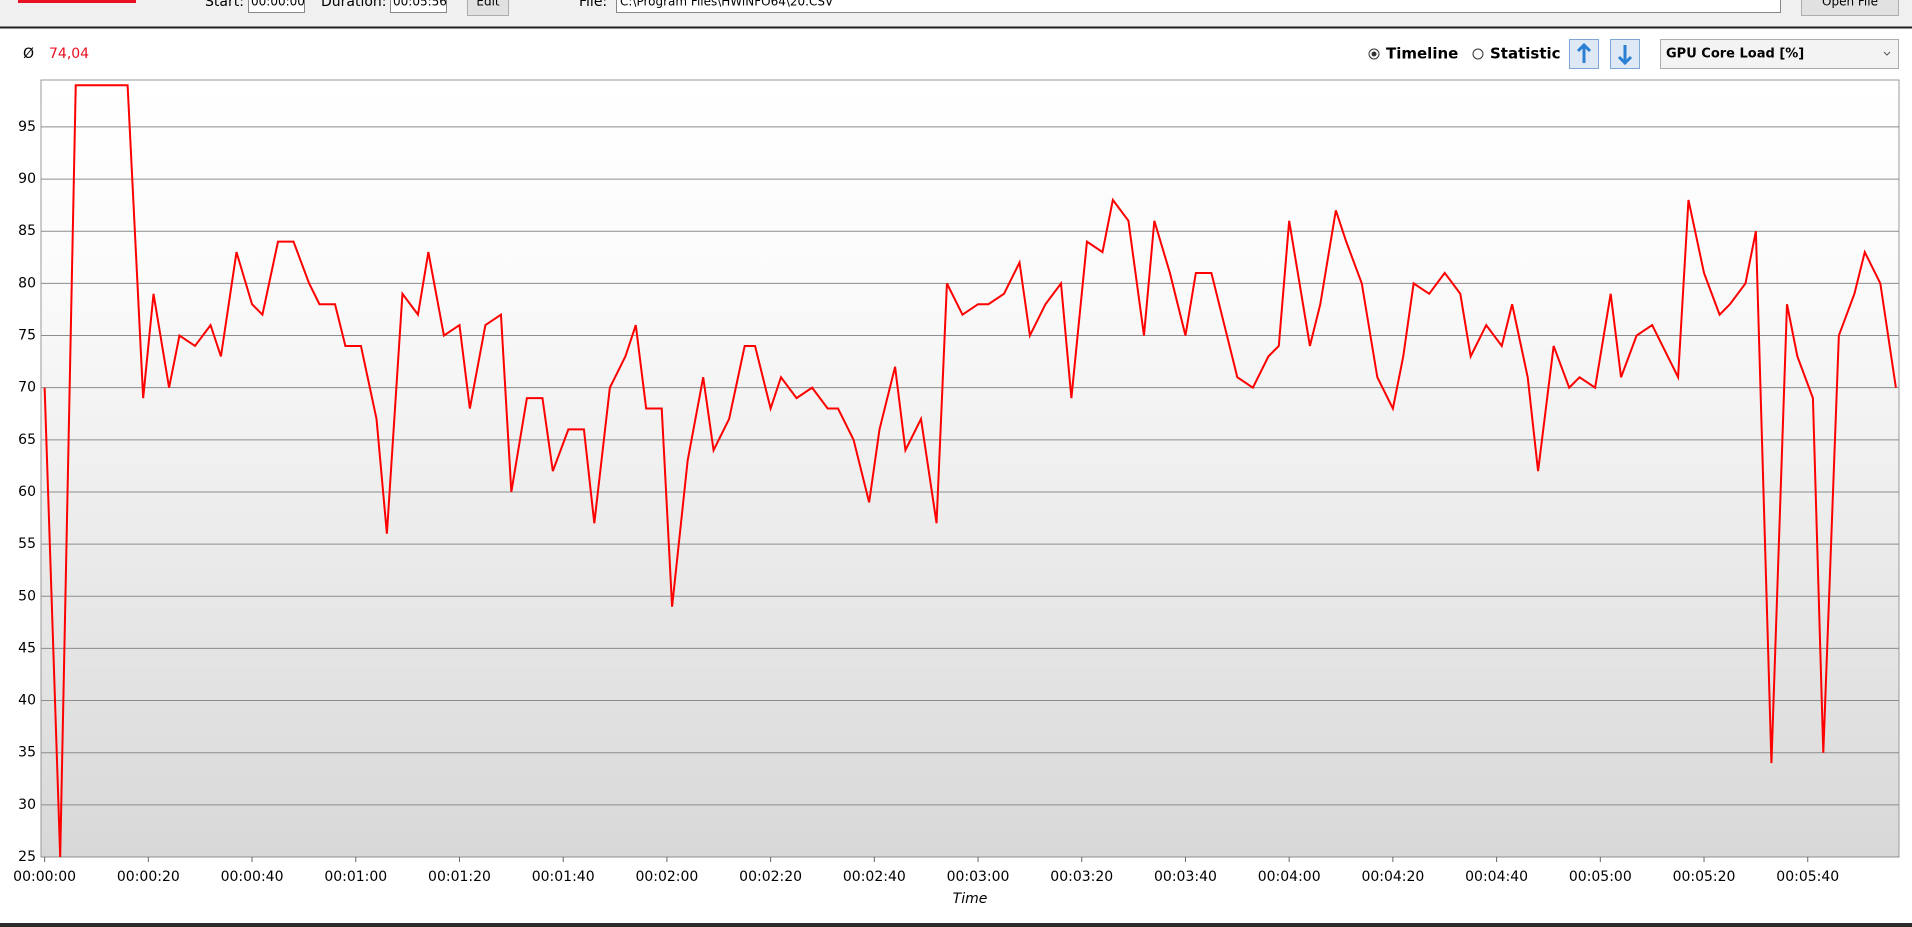 The width and height of the screenshot is (1912, 927). I want to click on statistic-label: Statistic, so click(1525, 54).